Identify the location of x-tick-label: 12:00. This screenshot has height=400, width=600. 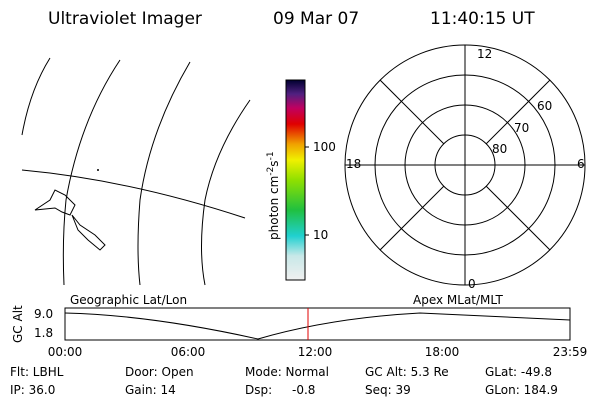
(315, 352).